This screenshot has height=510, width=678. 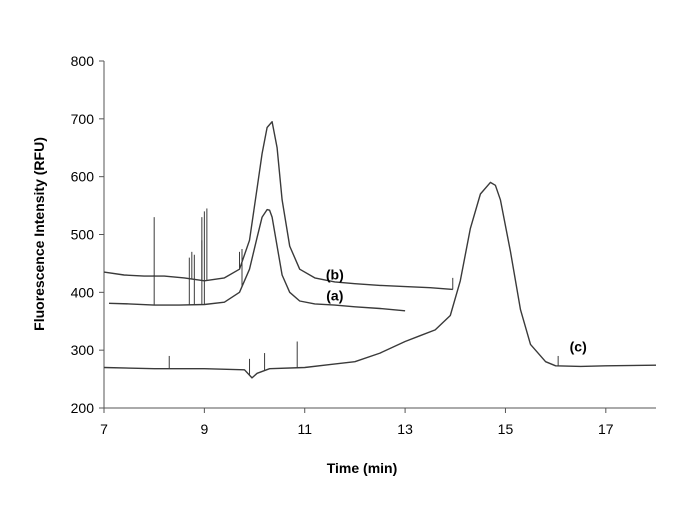 I want to click on series-label: (b), so click(x=335, y=275).